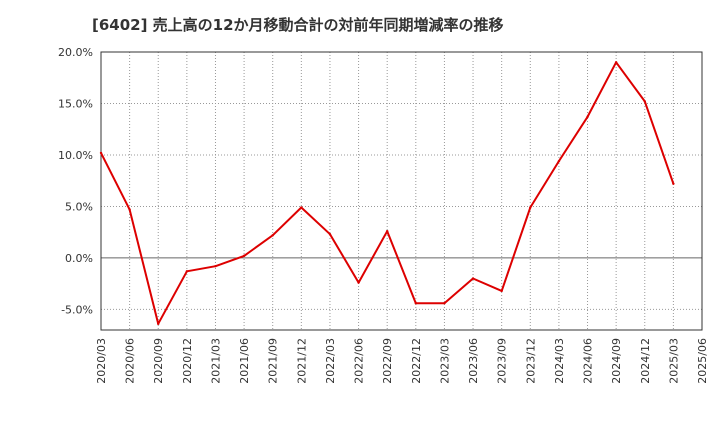 Image resolution: width=720 pixels, height=440 pixels. Describe the element at coordinates (530, 361) in the screenshot. I see `x-tick-label: 2023/12` at that location.